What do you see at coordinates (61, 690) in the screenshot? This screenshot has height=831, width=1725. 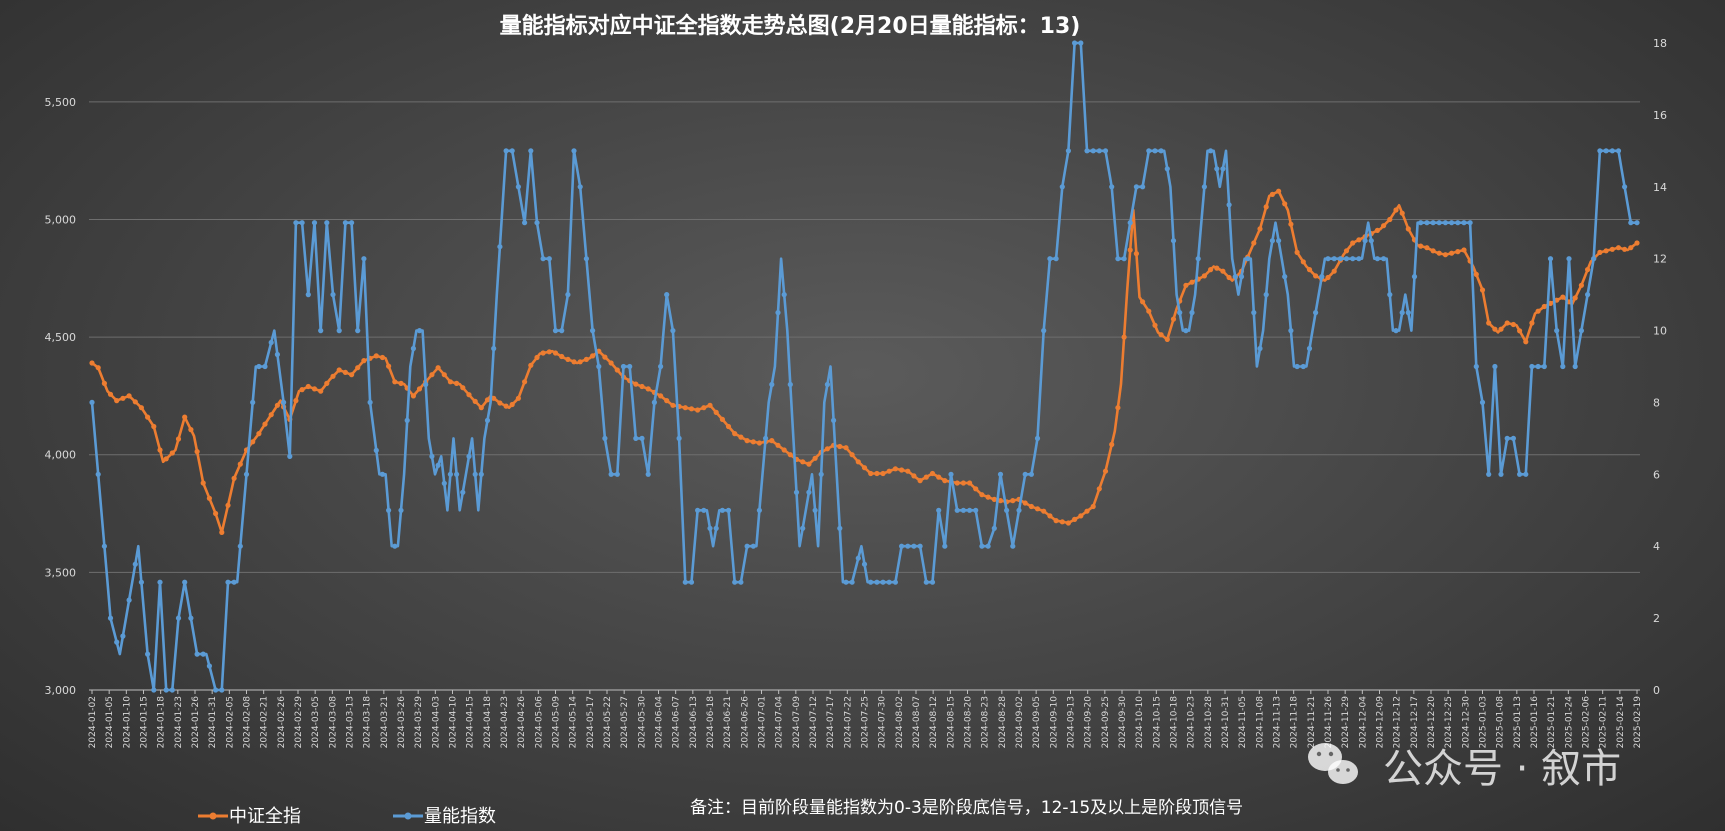 I see `y-left-tick-label: 3,000` at bounding box center [61, 690].